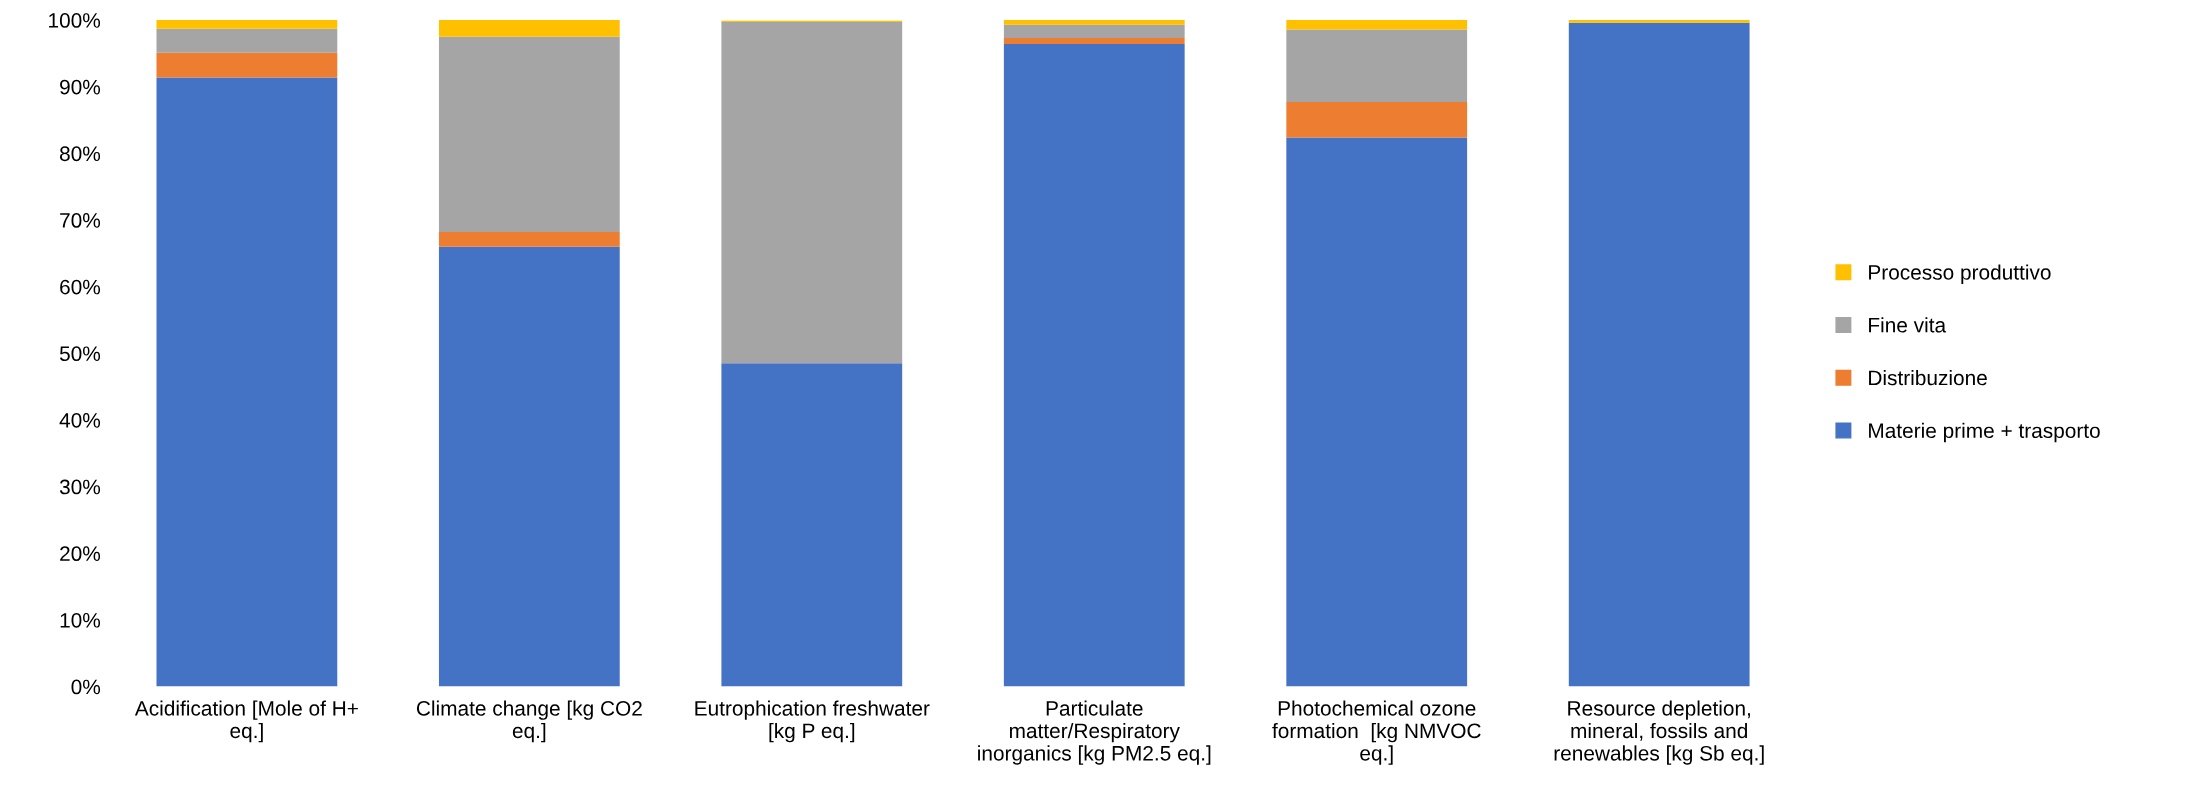 Image resolution: width=2201 pixels, height=803 pixels. I want to click on x-tick-label: Resource depletion, mineral, fossils and renewables [kg Sb eq.], so click(1659, 732).